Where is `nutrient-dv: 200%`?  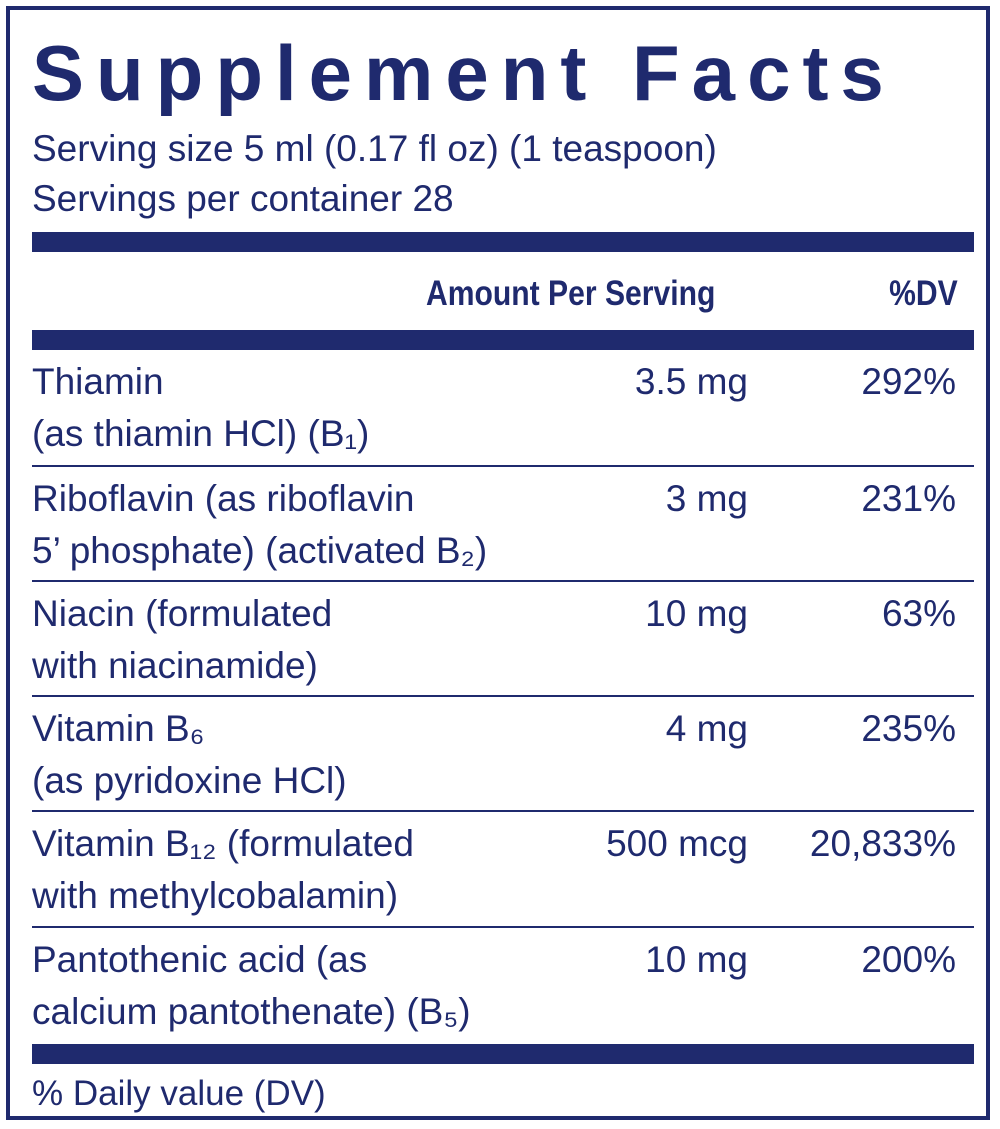 nutrient-dv: 200% is located at coordinates (908, 959).